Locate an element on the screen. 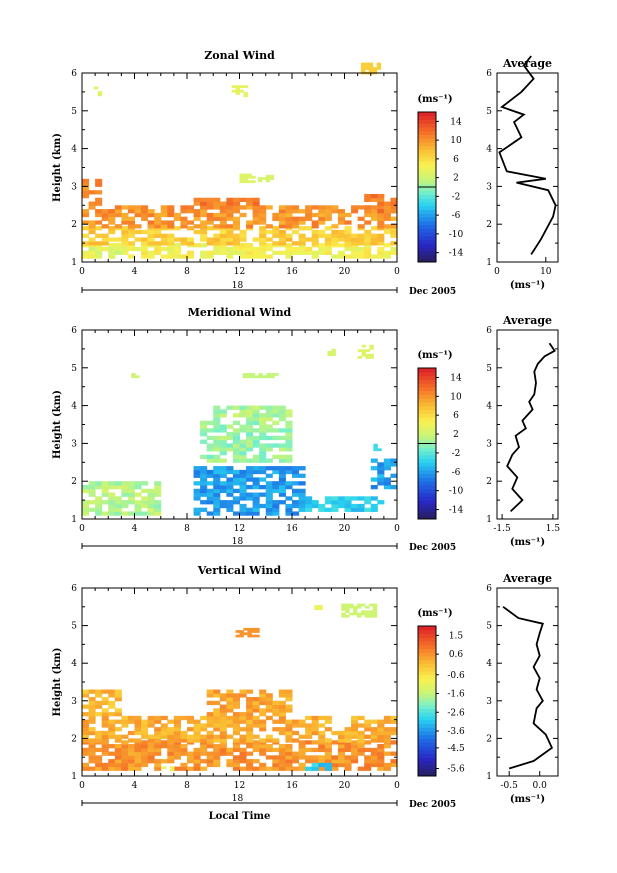 Image resolution: width=617 pixels, height=873 pixels. colorbar-tick-label: -10 is located at coordinates (456, 235).